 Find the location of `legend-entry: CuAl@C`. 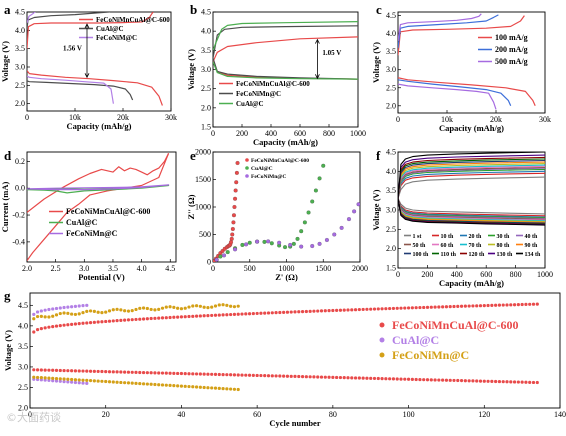

legend-entry: CuAl@C is located at coordinates (262, 169).